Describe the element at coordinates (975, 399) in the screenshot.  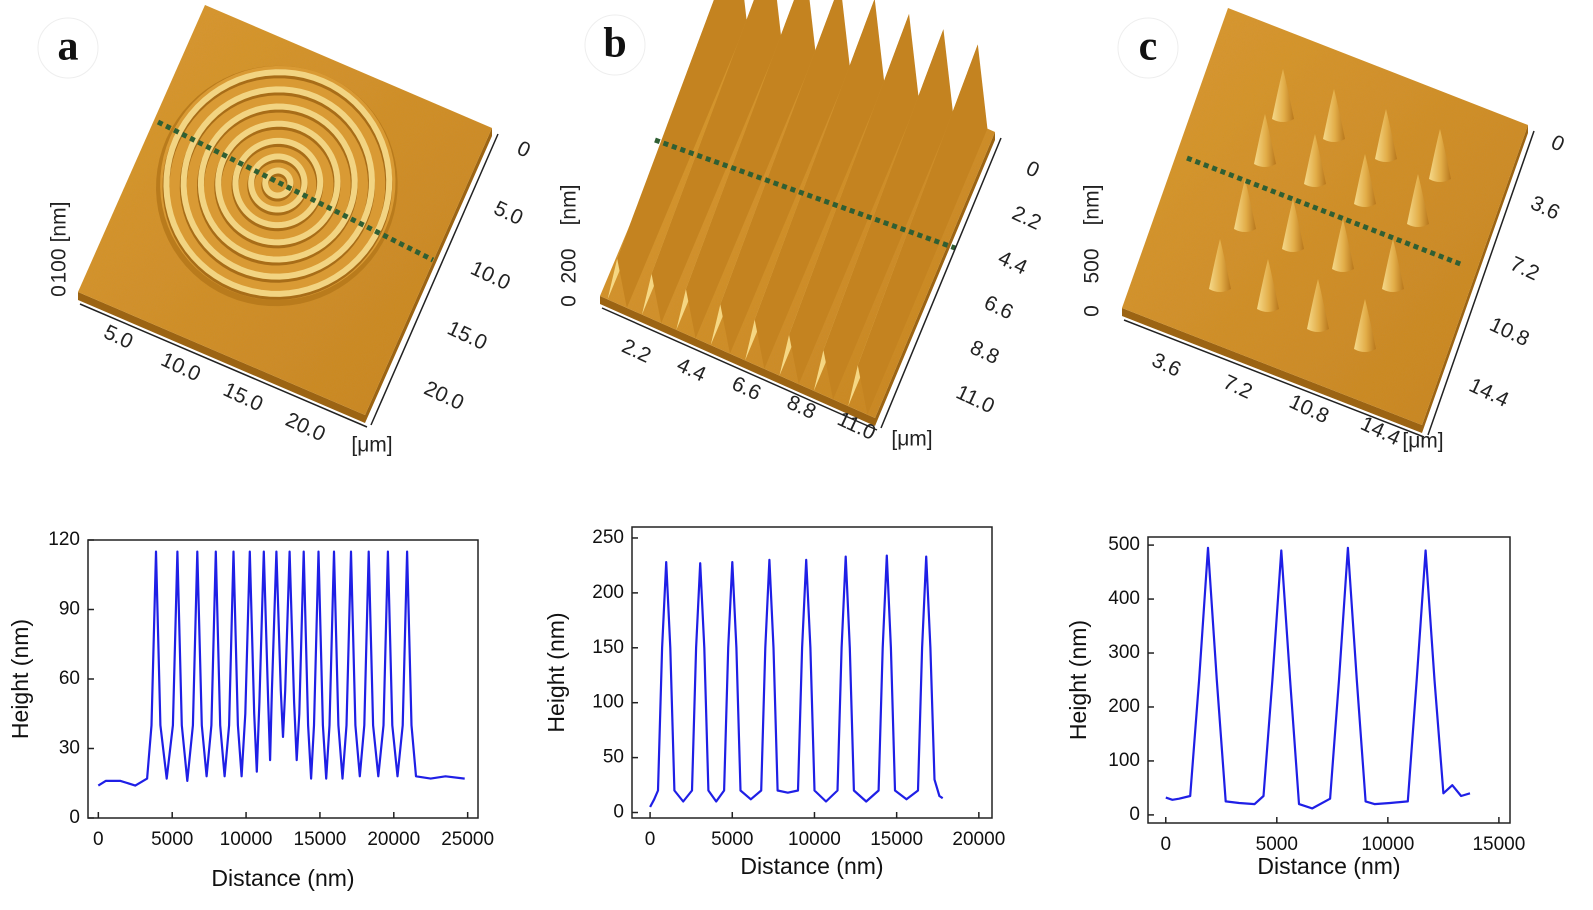
I see `afm-y-tick: 11.0` at that location.